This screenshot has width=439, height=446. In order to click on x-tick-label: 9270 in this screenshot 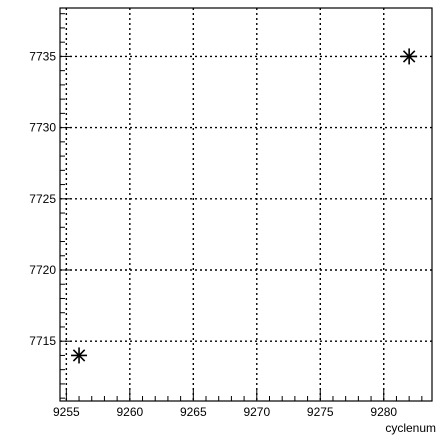, I will do `click(256, 412)`.